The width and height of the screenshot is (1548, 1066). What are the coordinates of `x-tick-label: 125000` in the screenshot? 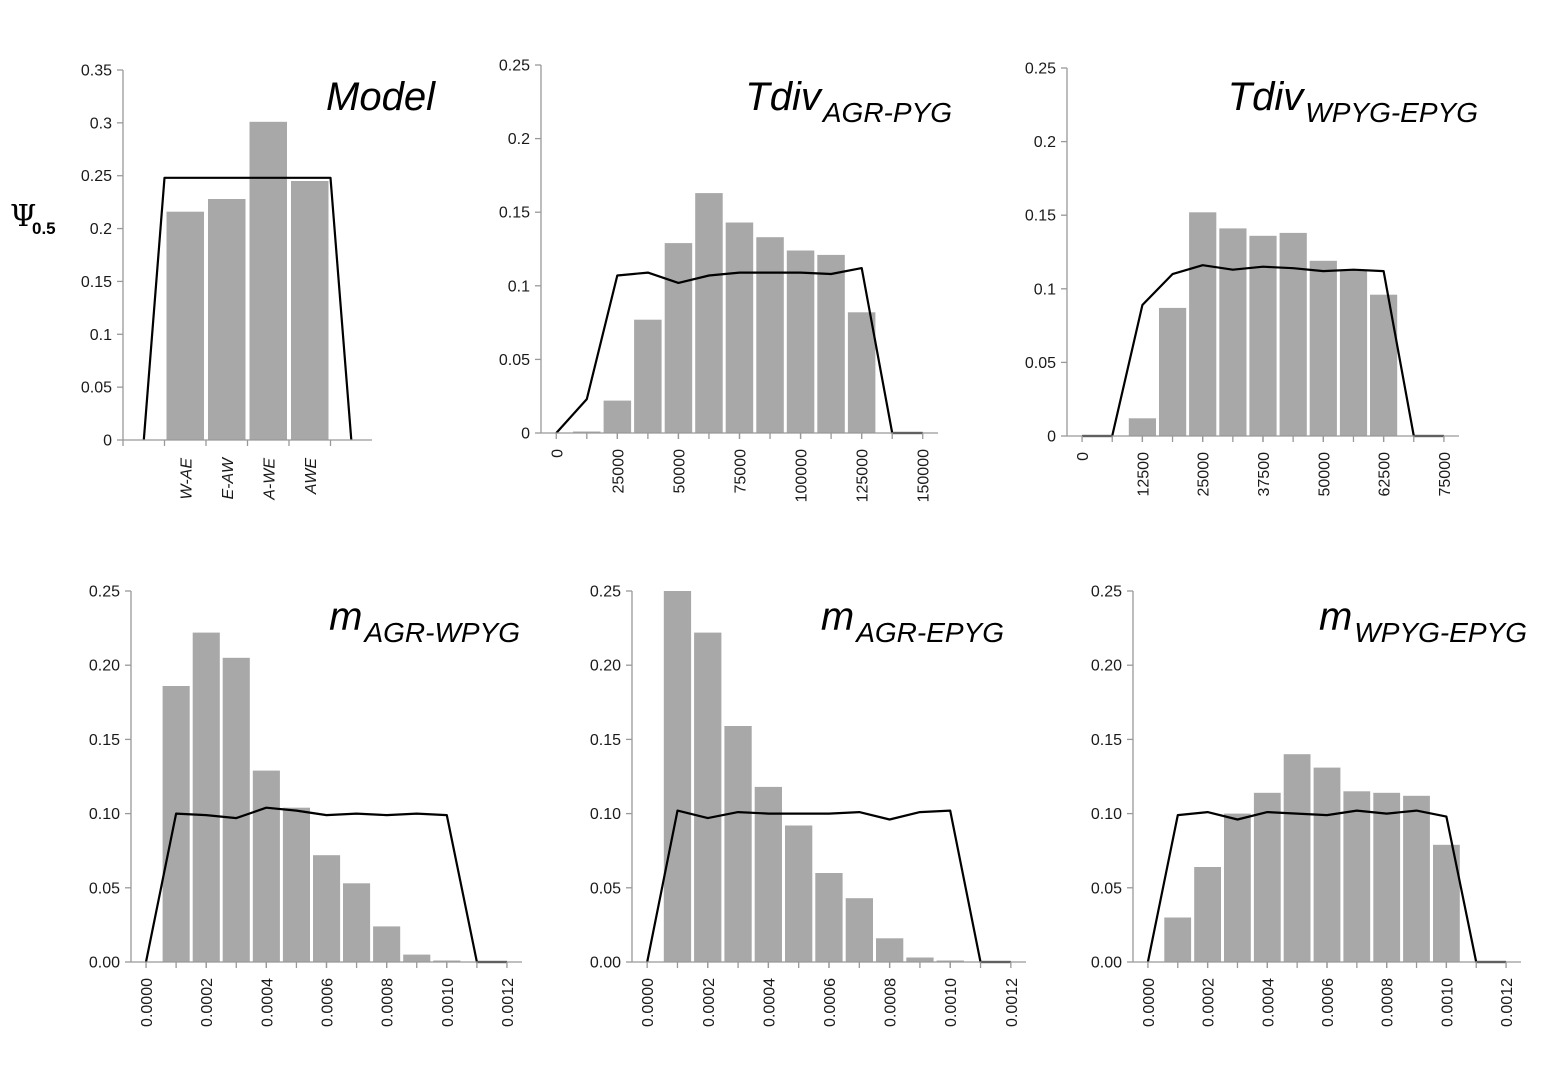 It's located at (863, 475).